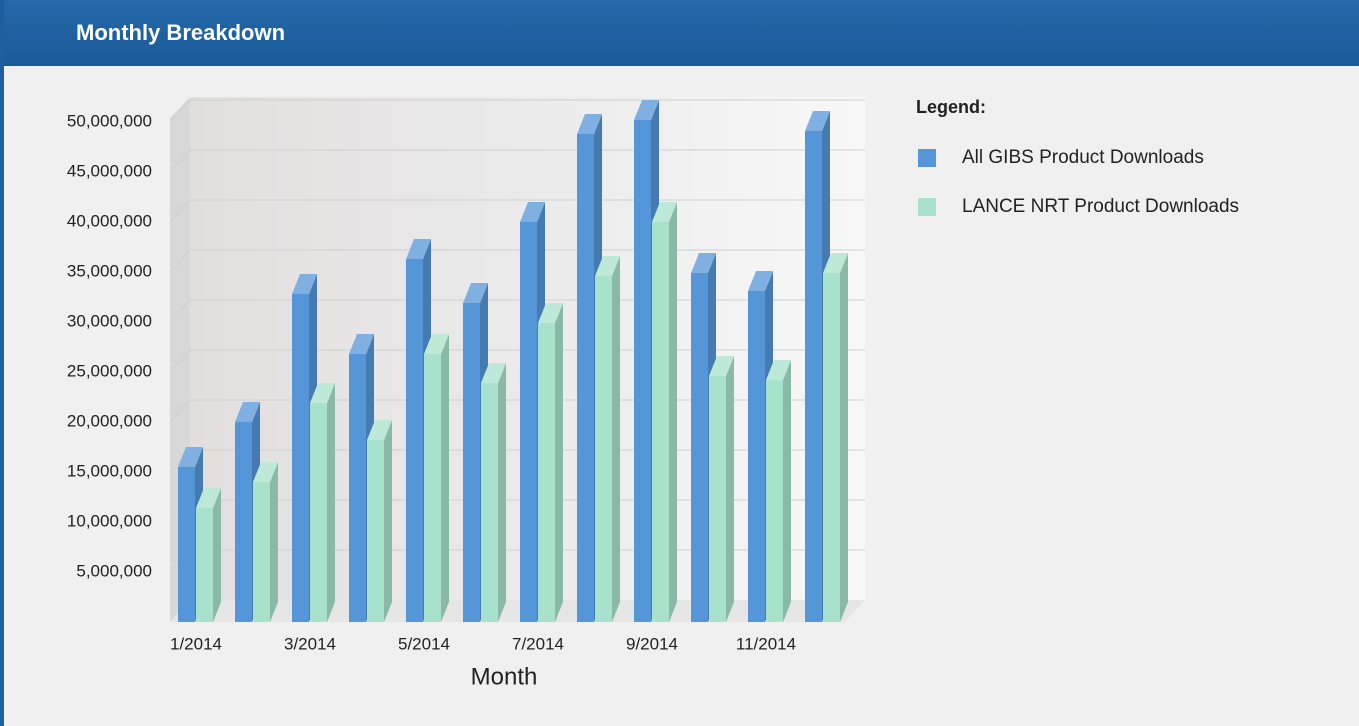 This screenshot has width=1359, height=726. Describe the element at coordinates (109, 420) in the screenshot. I see `y-tick-label: 20,000,000` at that location.